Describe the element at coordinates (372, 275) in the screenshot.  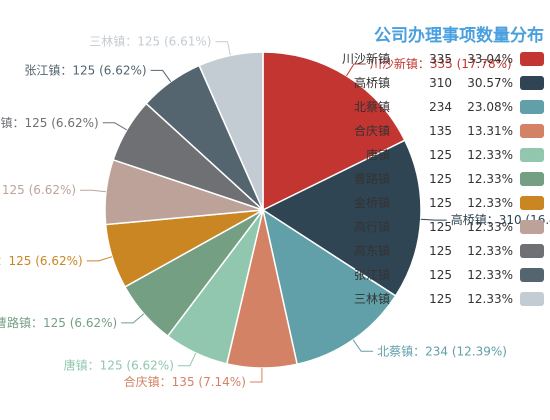
I see `legend-name: 张江镇` at that location.